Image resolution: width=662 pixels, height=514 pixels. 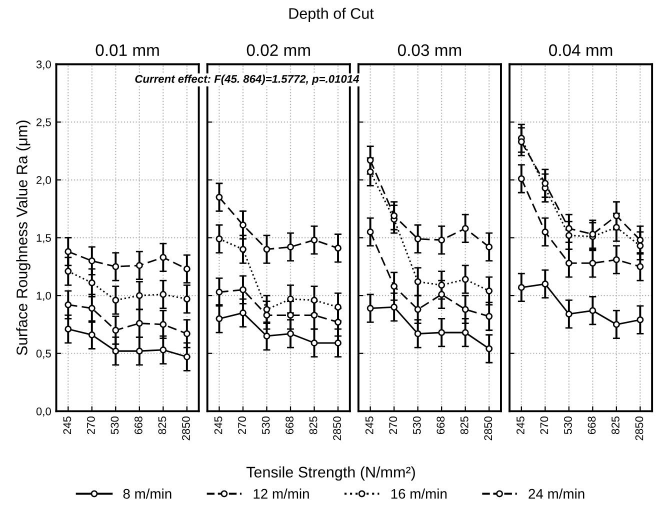 I want to click on y-tick-label: 1,0, so click(x=43, y=296).